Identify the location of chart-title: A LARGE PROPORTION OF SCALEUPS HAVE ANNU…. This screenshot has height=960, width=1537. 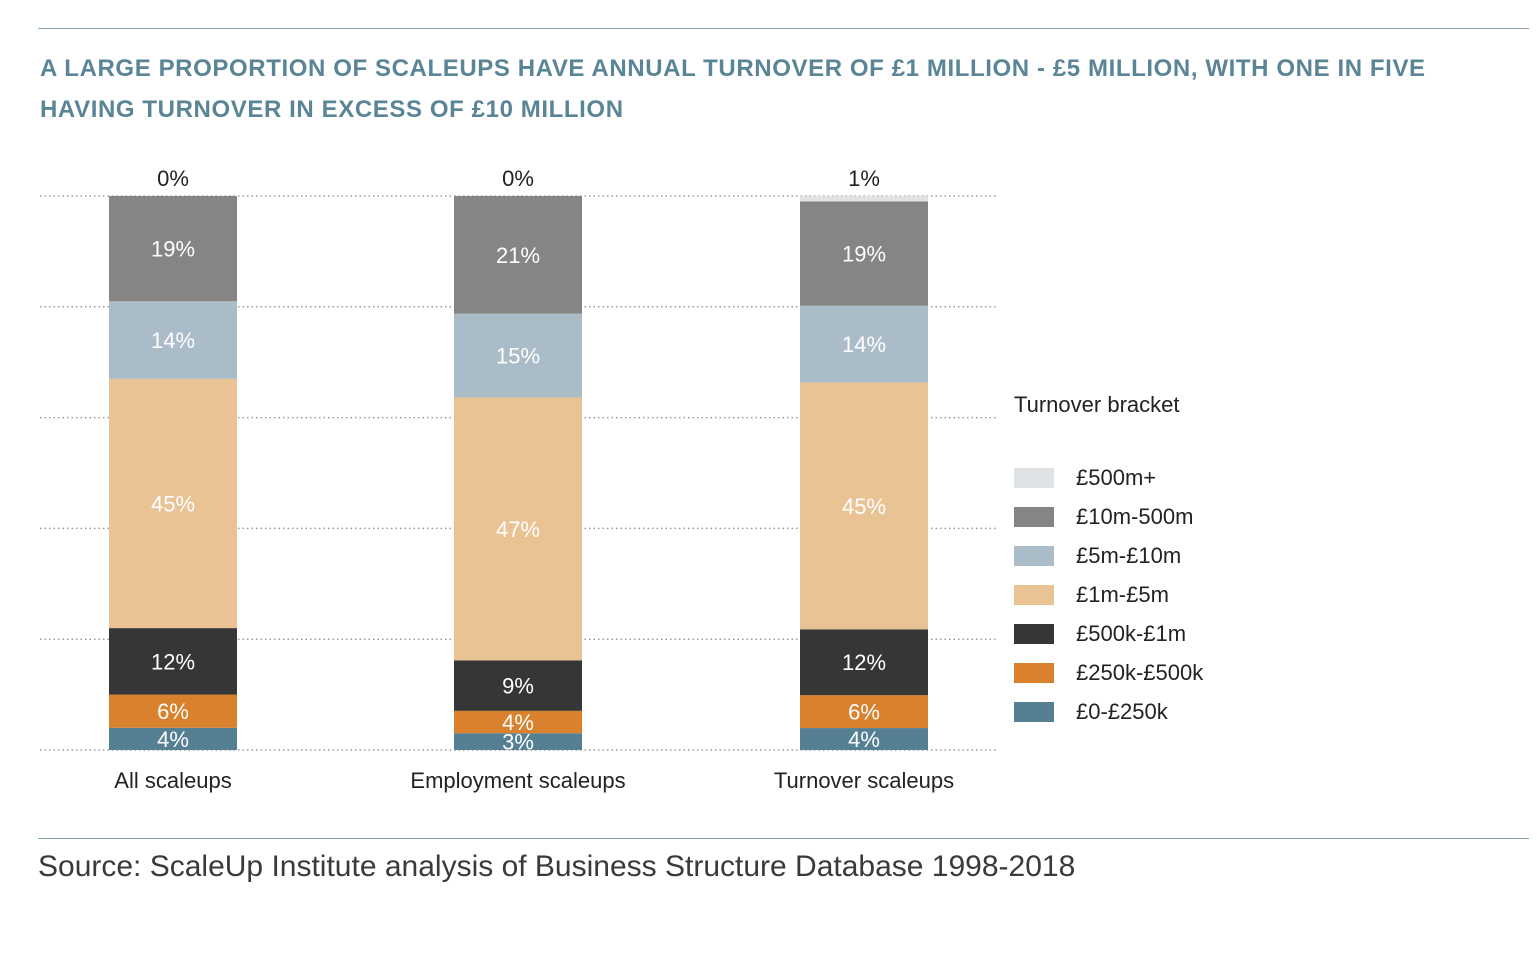
(733, 89).